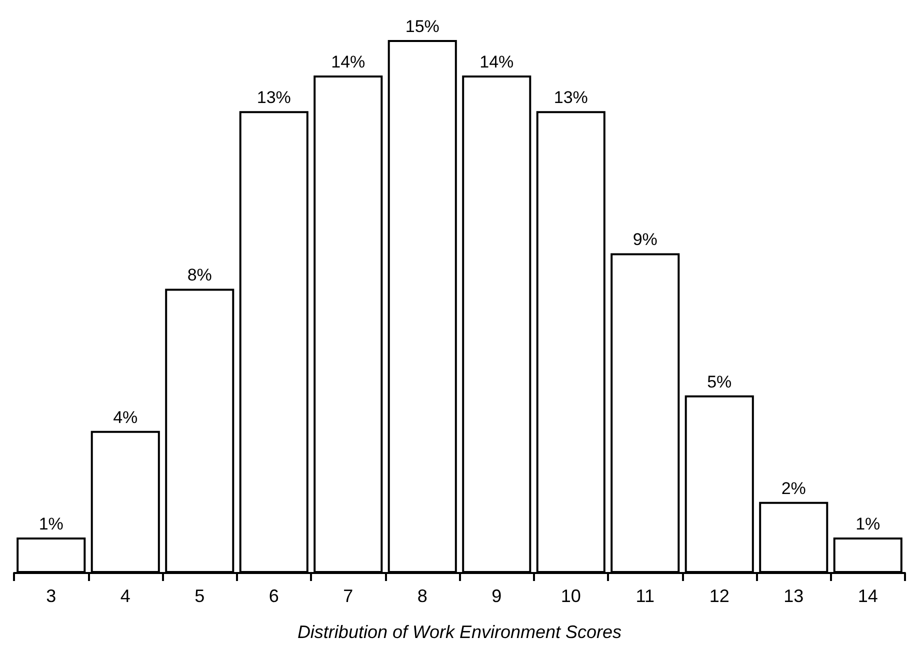 The width and height of the screenshot is (909, 663). I want to click on x-tick-label: 11, so click(645, 596).